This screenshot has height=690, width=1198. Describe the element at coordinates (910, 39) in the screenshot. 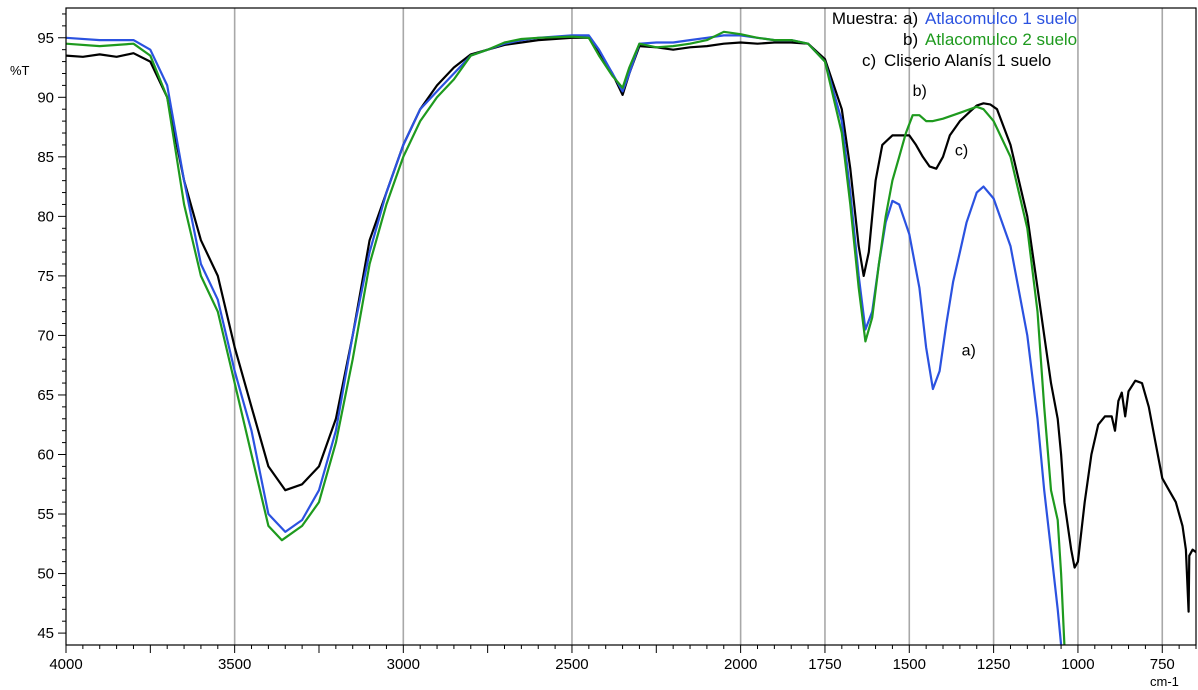

I see `legend-tag-1: b)` at that location.